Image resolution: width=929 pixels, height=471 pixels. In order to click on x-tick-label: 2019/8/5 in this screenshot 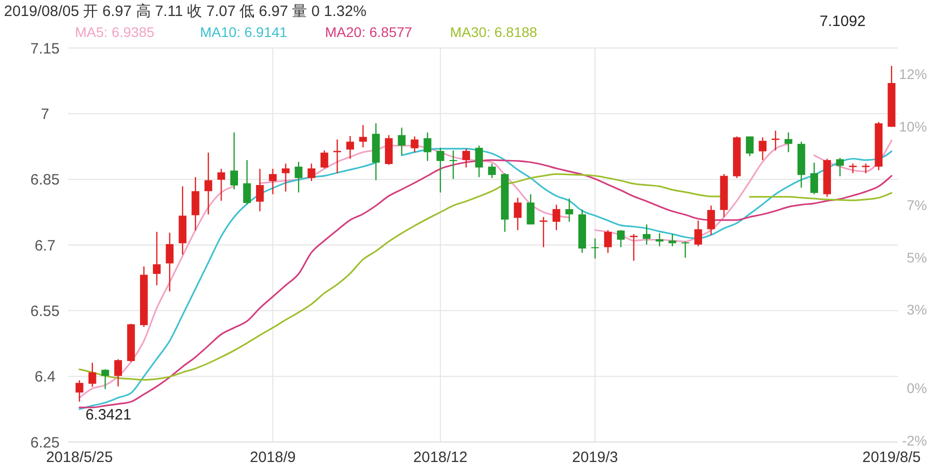, I will do `click(891, 457)`.